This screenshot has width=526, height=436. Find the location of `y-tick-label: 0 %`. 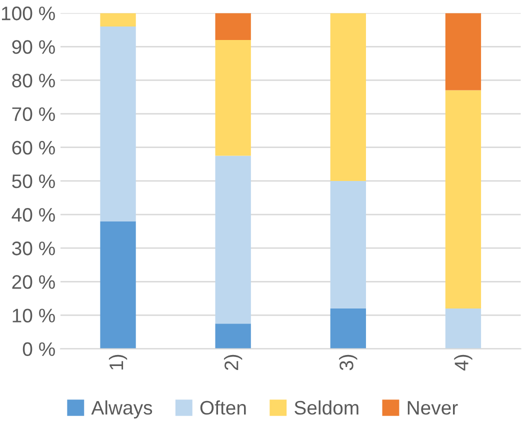

y-tick-label: 0 % is located at coordinates (38, 349).